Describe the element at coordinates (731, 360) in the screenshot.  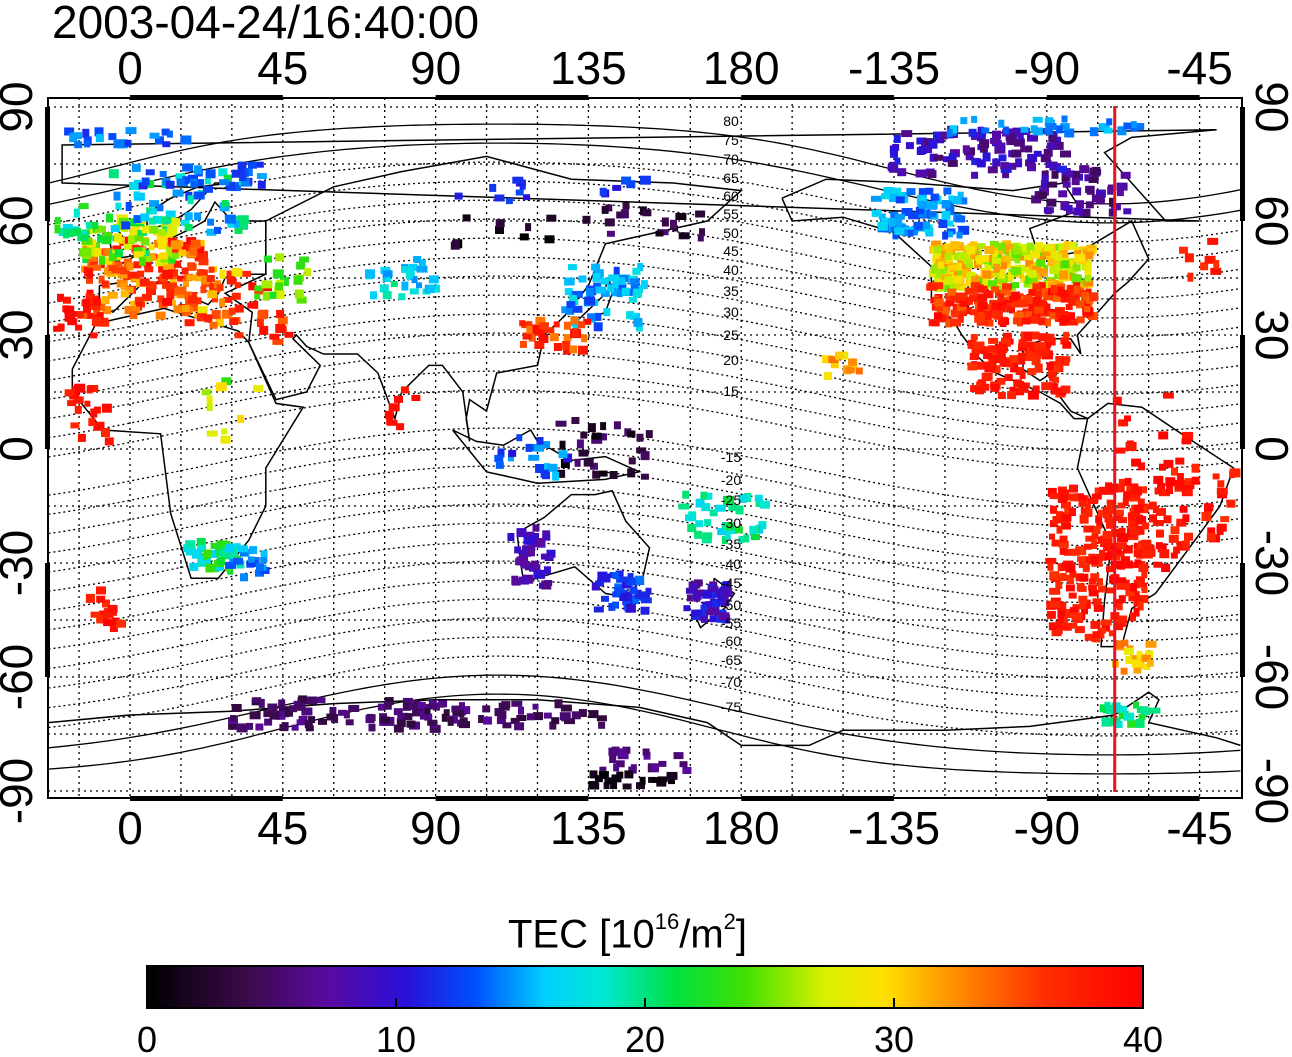
I see `mlat-label-north: 20` at that location.